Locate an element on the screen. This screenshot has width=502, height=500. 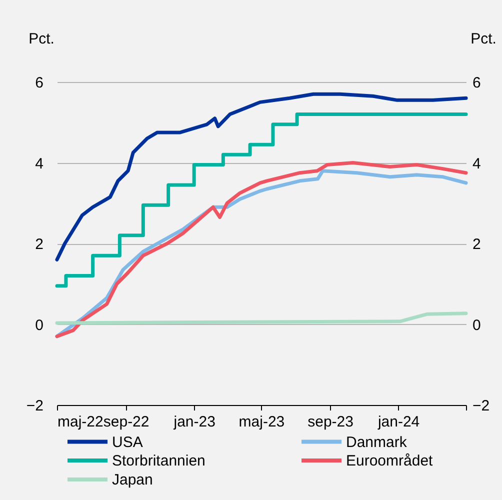
x-tick-label: sep-23 is located at coordinates (331, 422).